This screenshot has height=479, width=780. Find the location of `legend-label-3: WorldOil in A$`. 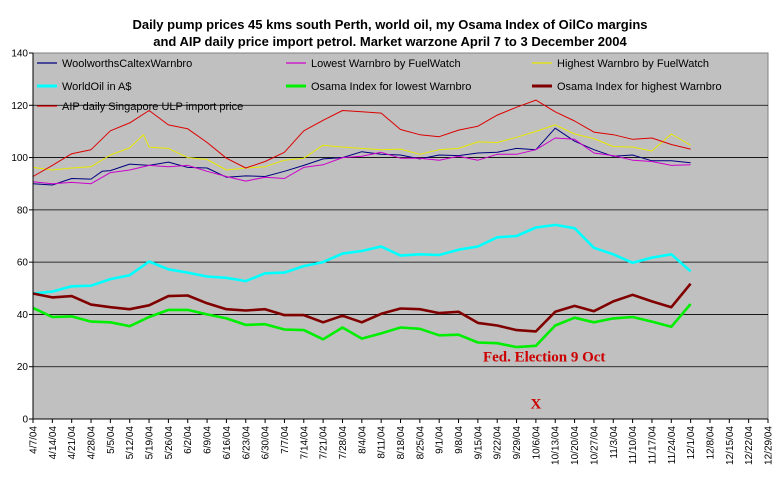

legend-label-3: WorldOil in A$ is located at coordinates (97, 87).